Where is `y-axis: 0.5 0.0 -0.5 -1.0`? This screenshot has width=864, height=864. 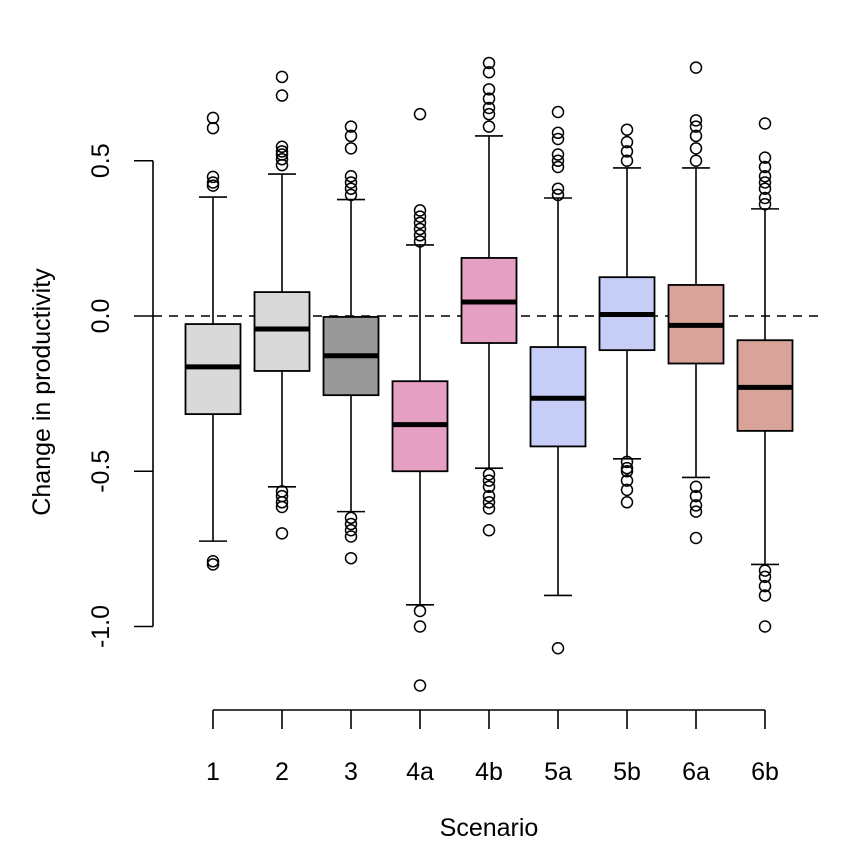 y-axis: 0.5 0.0 -0.5 -1.0 is located at coordinates (120, 395).